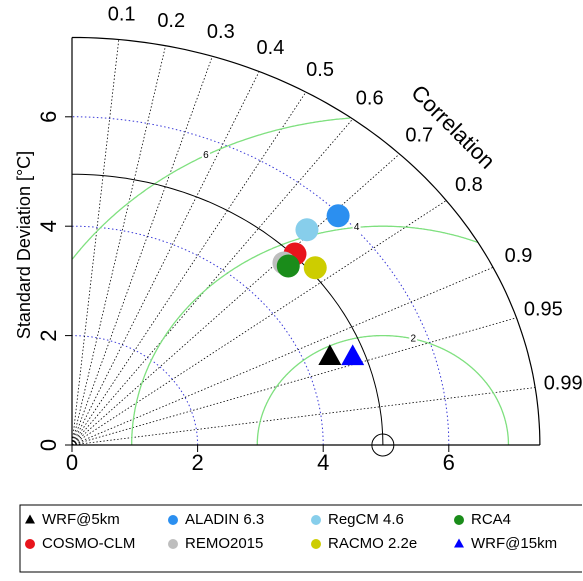 This screenshot has height=581, width=583. Describe the element at coordinates (24, 245) in the screenshot. I see `y-axis-label: Standard Deviation [°C]` at that location.